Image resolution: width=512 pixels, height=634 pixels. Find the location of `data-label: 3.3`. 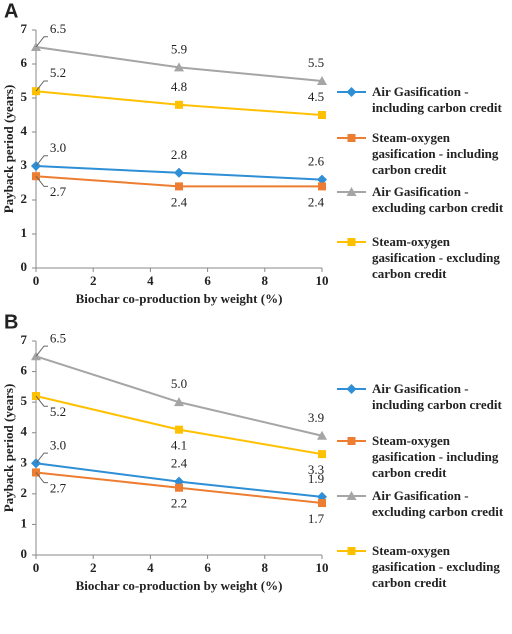

data-label: 3.3 is located at coordinates (316, 469).